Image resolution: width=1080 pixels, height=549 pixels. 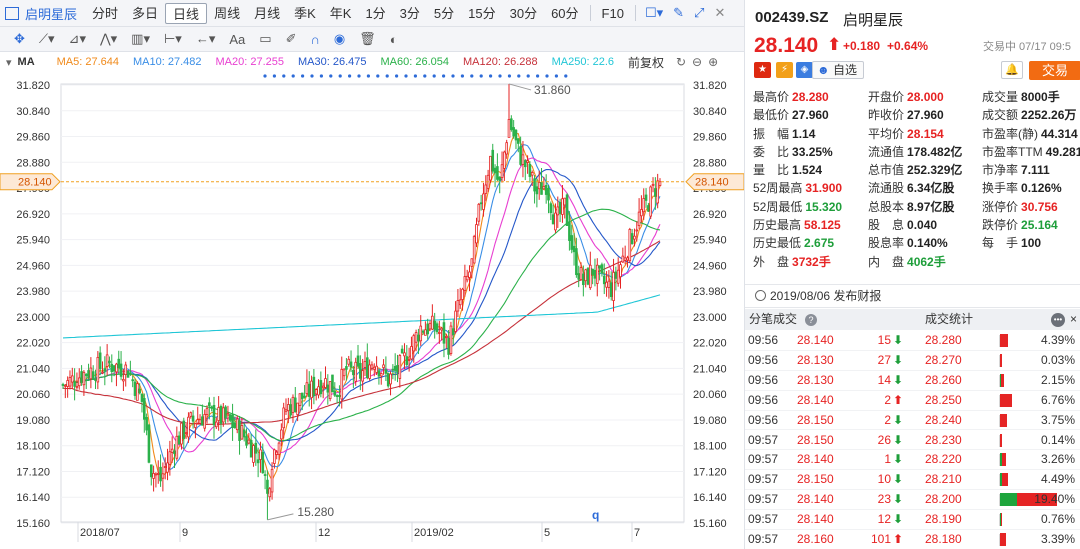 What do you see at coordinates (654, 12) in the screenshot?
I see `checkbox-icon: ☐▾` at bounding box center [654, 12].